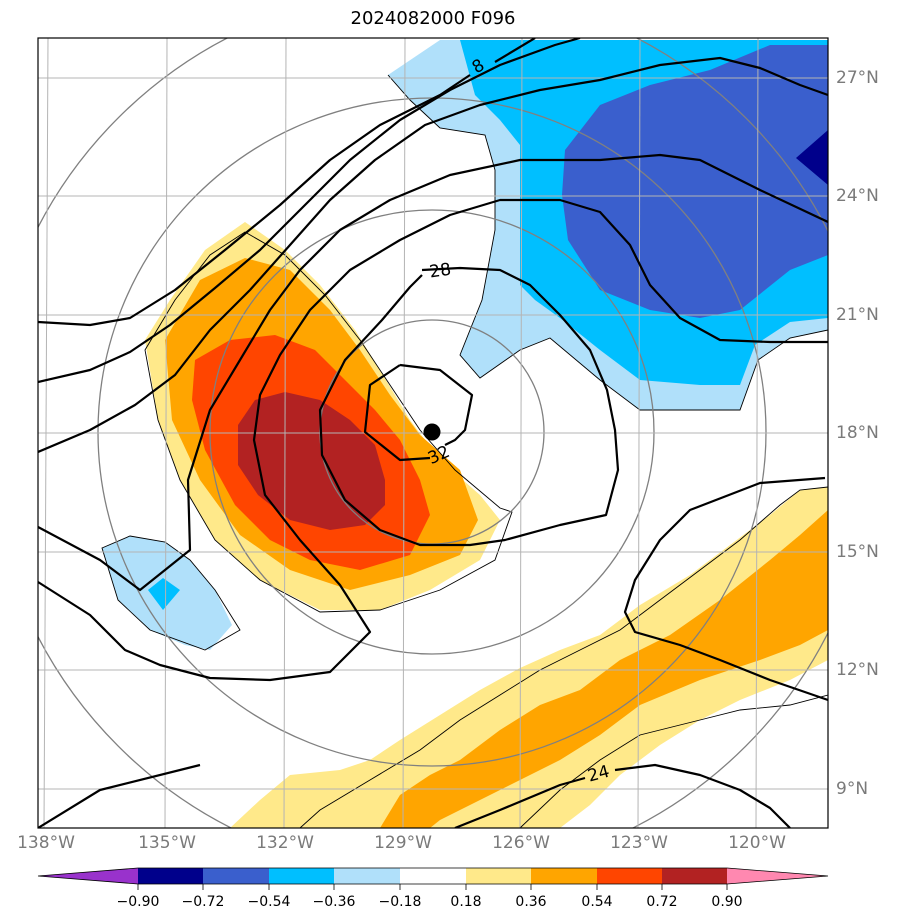 This screenshot has width=898, height=924. What do you see at coordinates (521, 843) in the screenshot?
I see `longitude-label: 126°W` at bounding box center [521, 843].